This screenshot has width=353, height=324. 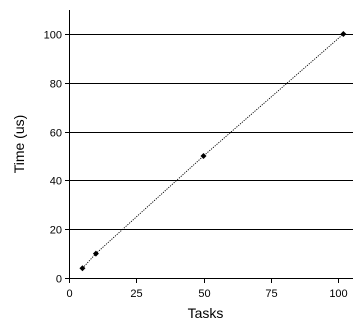 I want to click on x-tick-label-75: 75, so click(x=271, y=294).